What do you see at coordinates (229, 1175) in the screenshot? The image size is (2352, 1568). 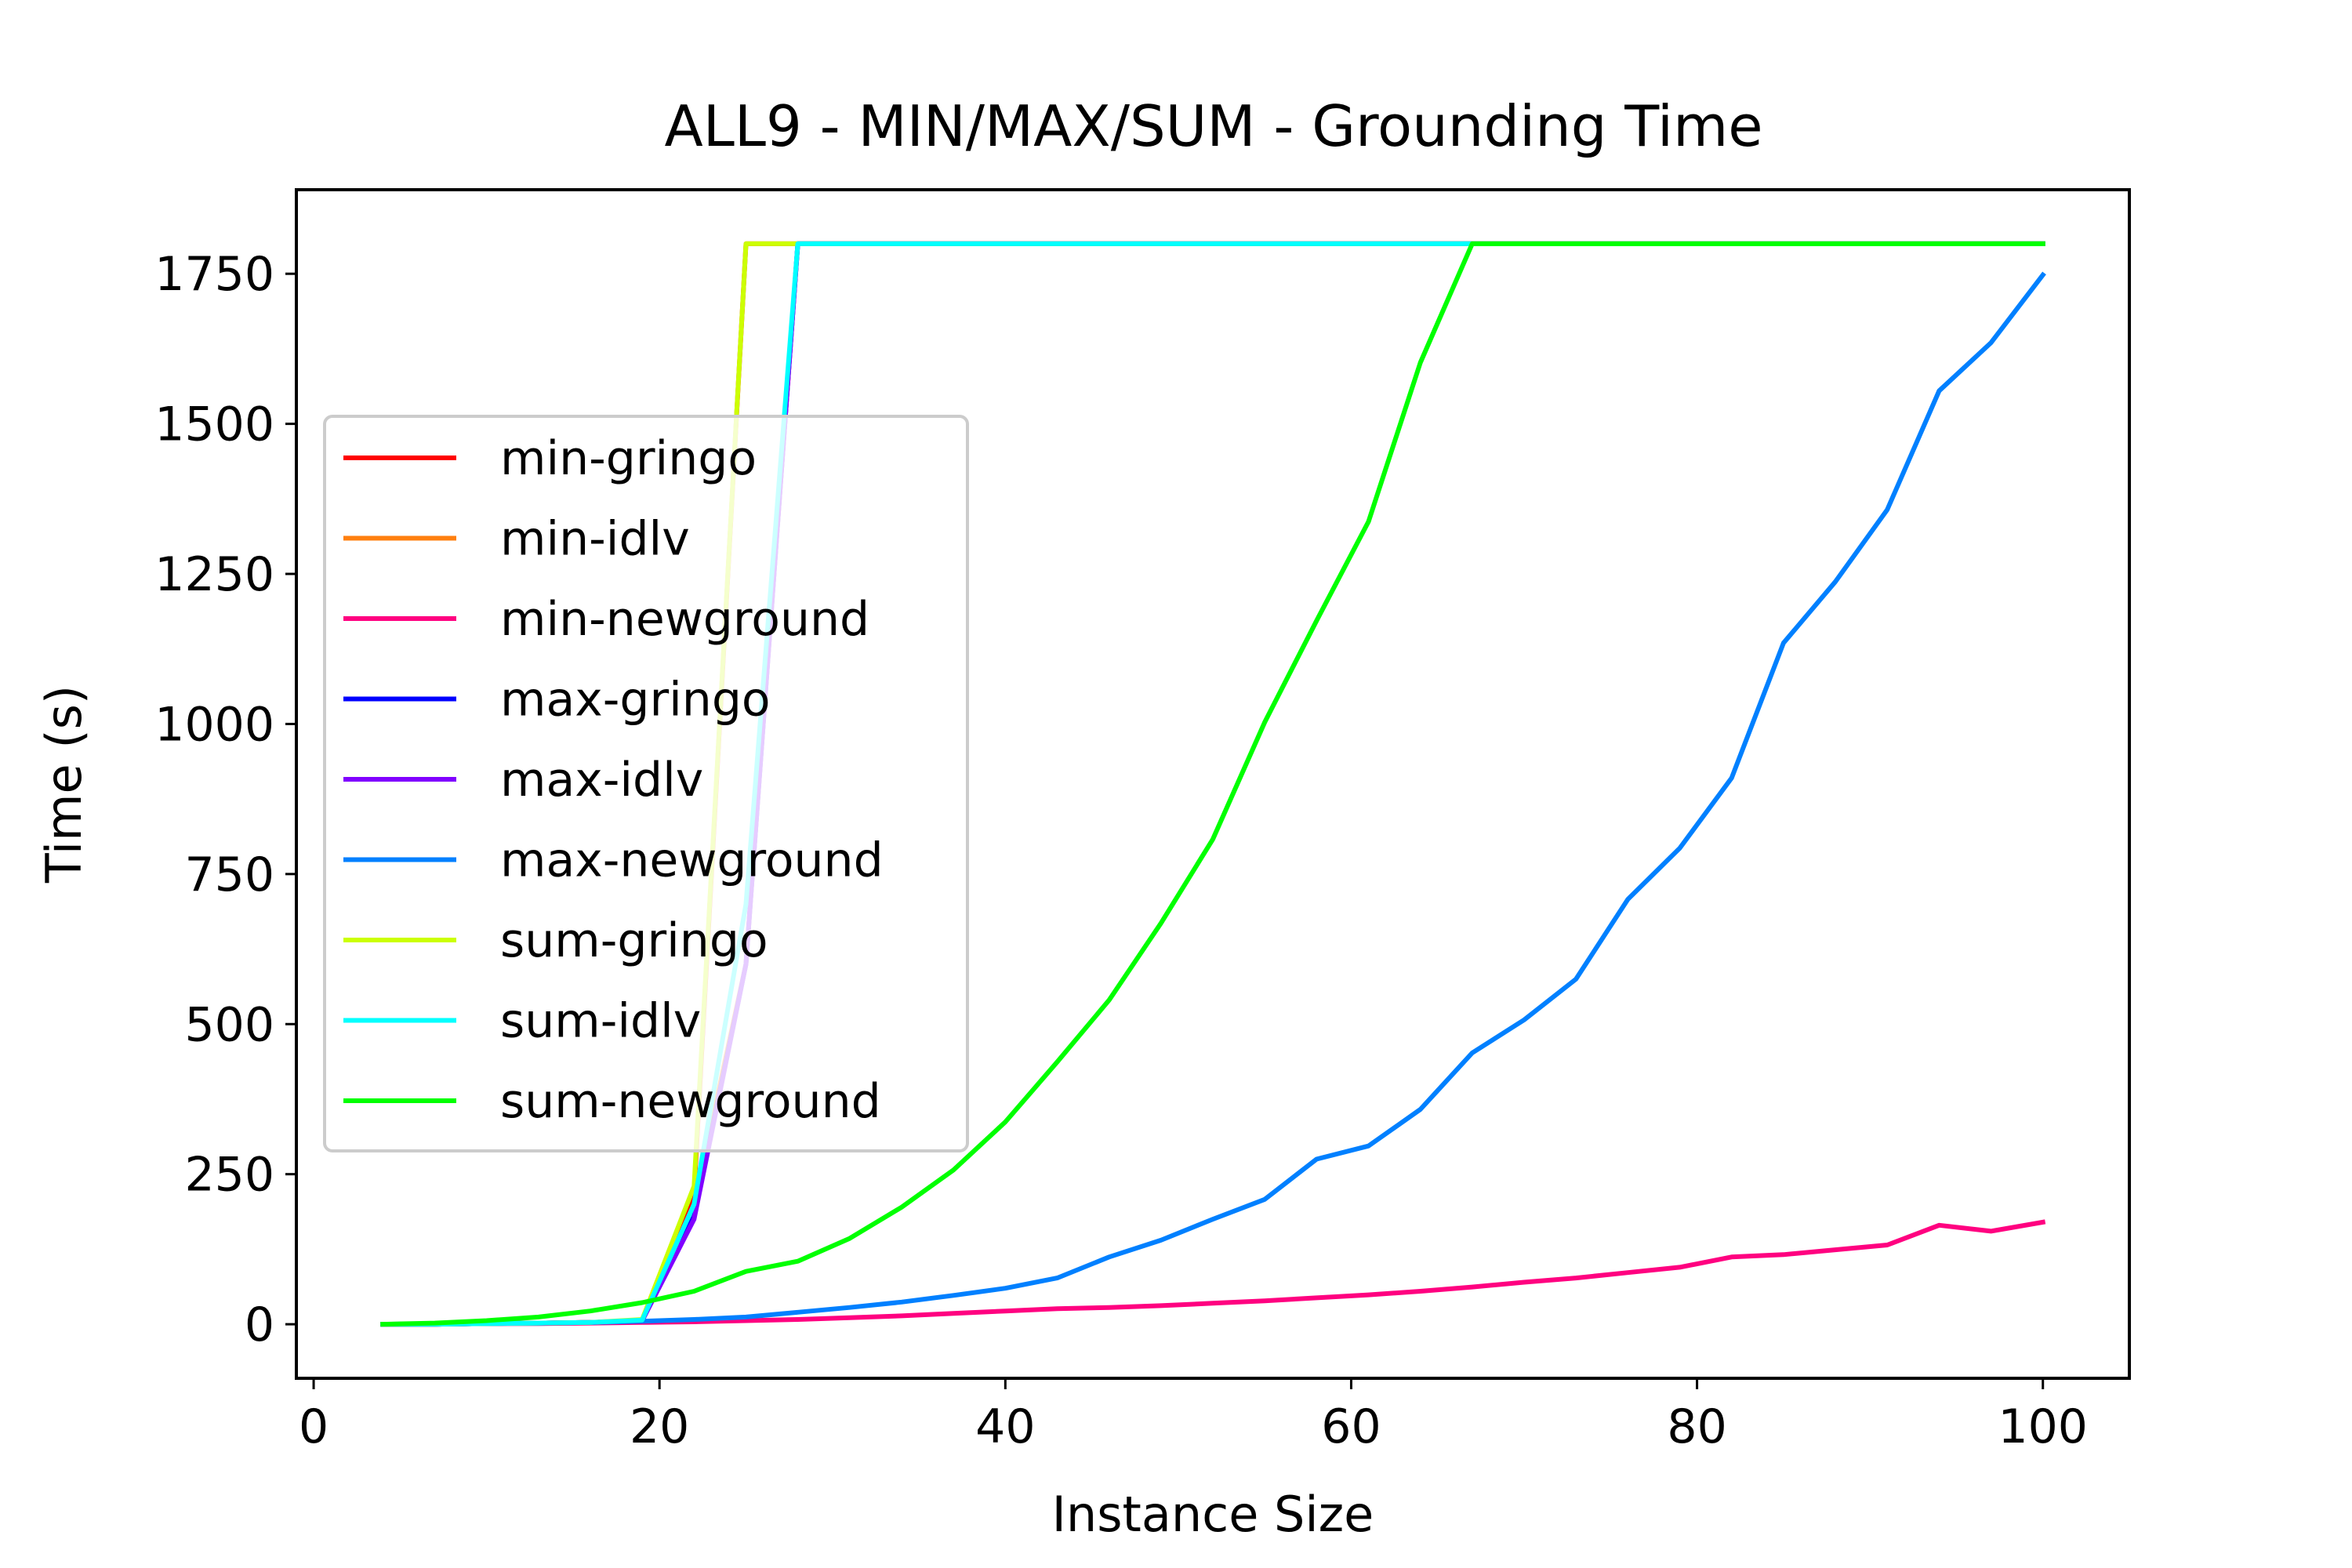 I see `y-tick-label: 250` at bounding box center [229, 1175].